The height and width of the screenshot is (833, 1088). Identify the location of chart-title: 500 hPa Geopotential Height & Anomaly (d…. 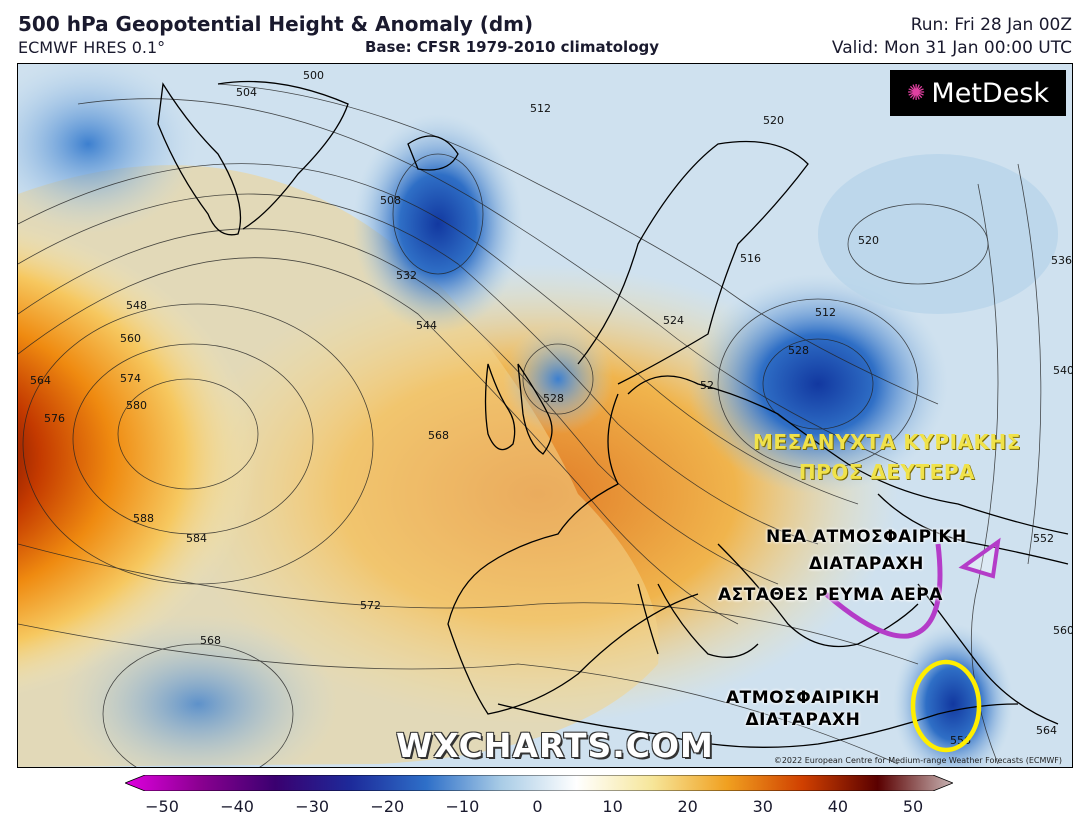
(276, 24).